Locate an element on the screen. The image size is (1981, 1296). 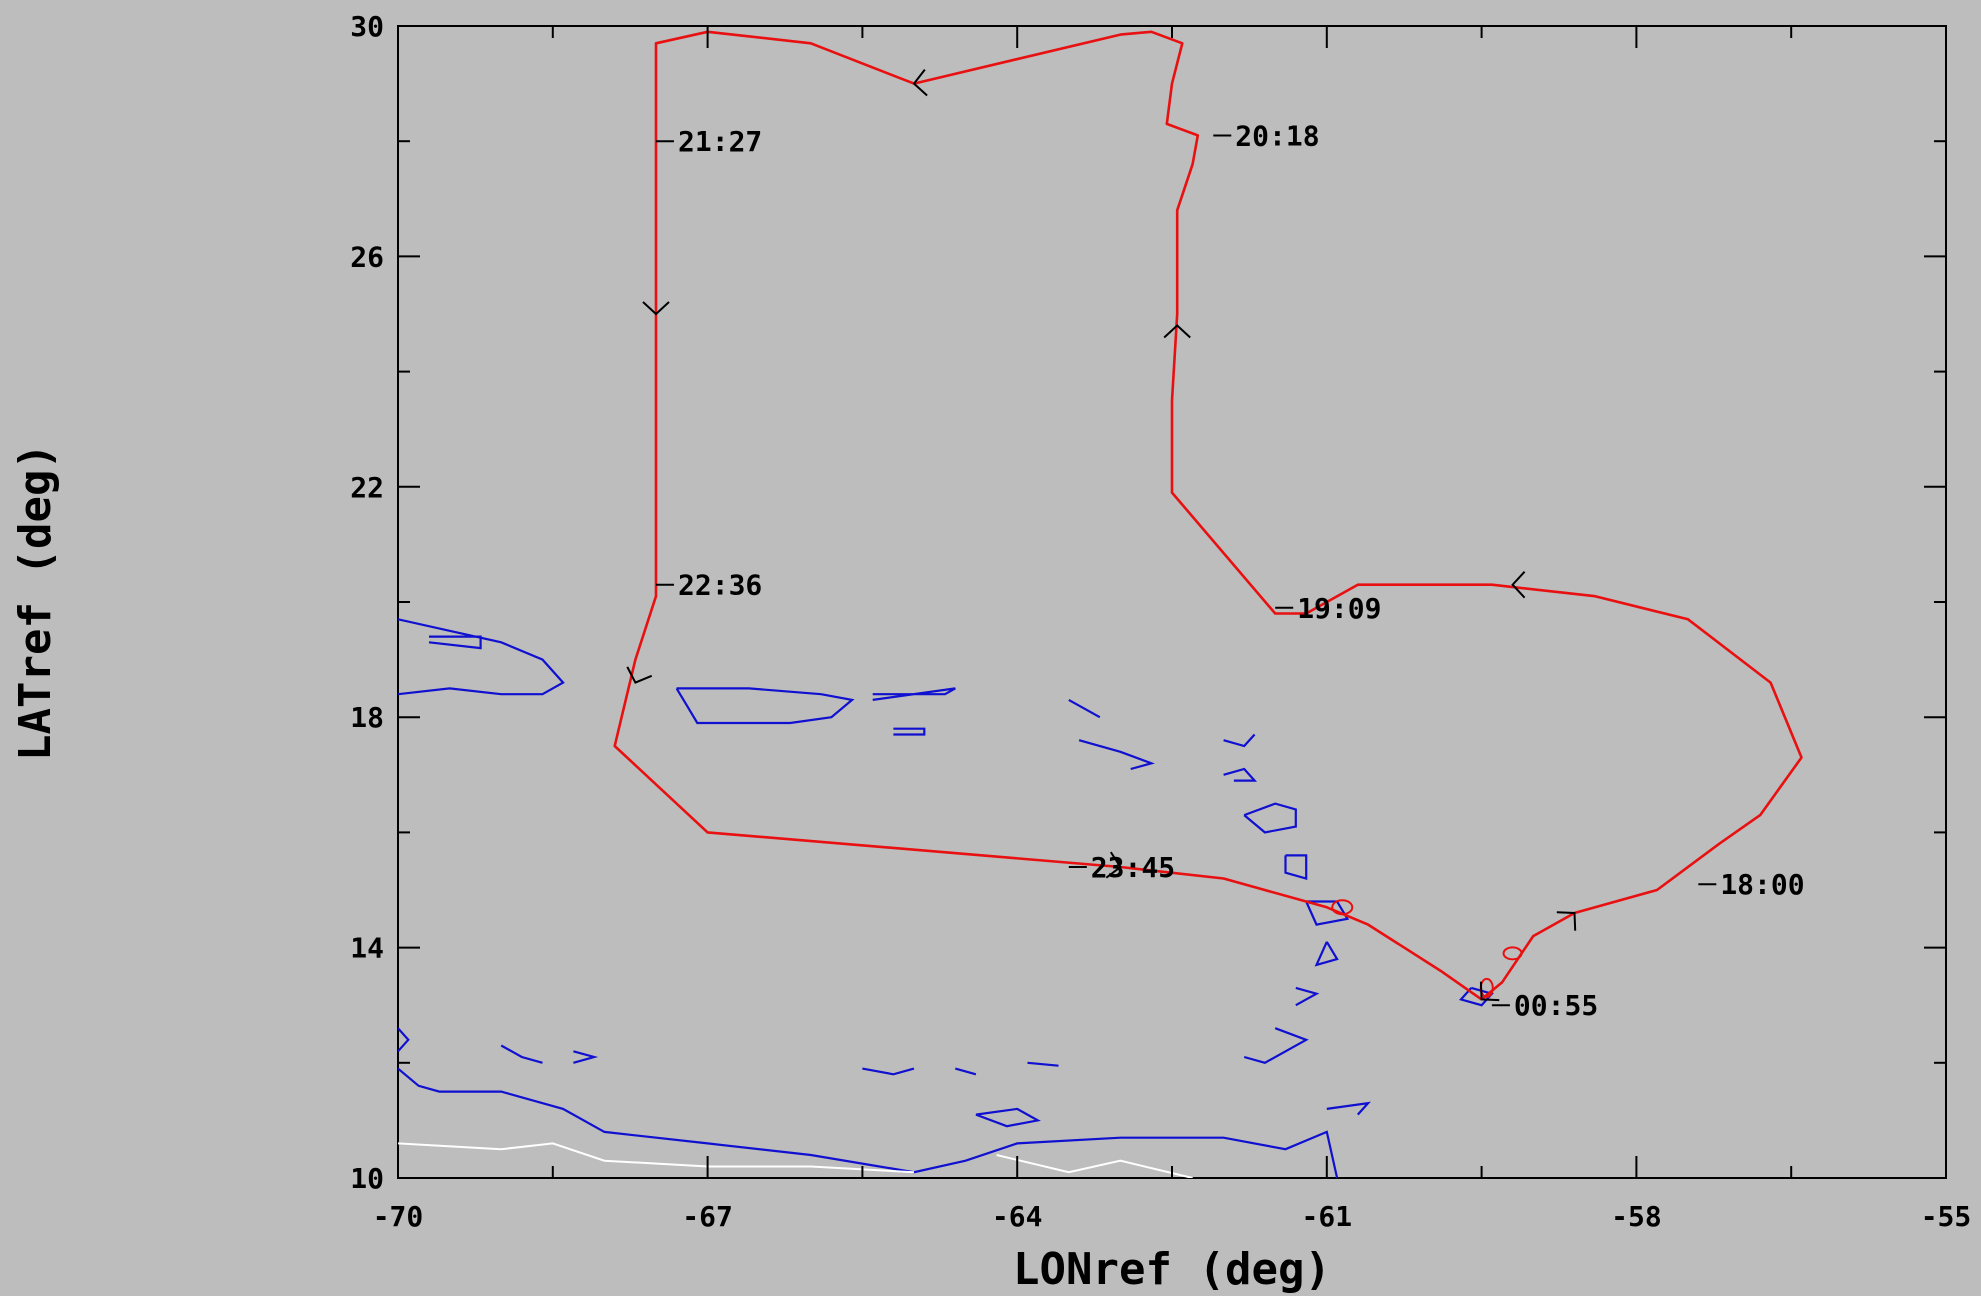
time-label: 18:00 is located at coordinates (1762, 884).